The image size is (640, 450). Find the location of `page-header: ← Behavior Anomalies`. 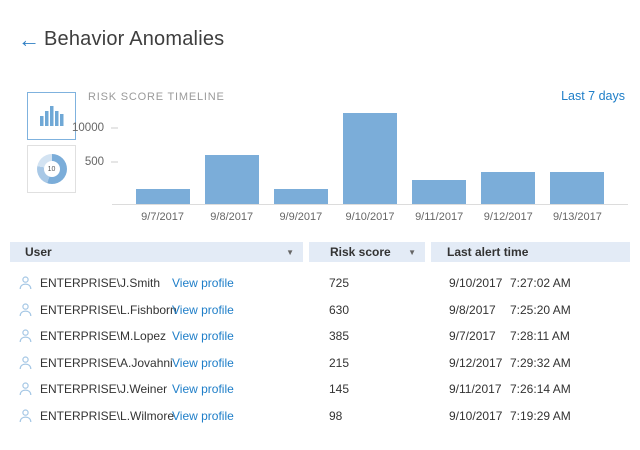

page-header: ← Behavior Anomalies is located at coordinates (121, 39).